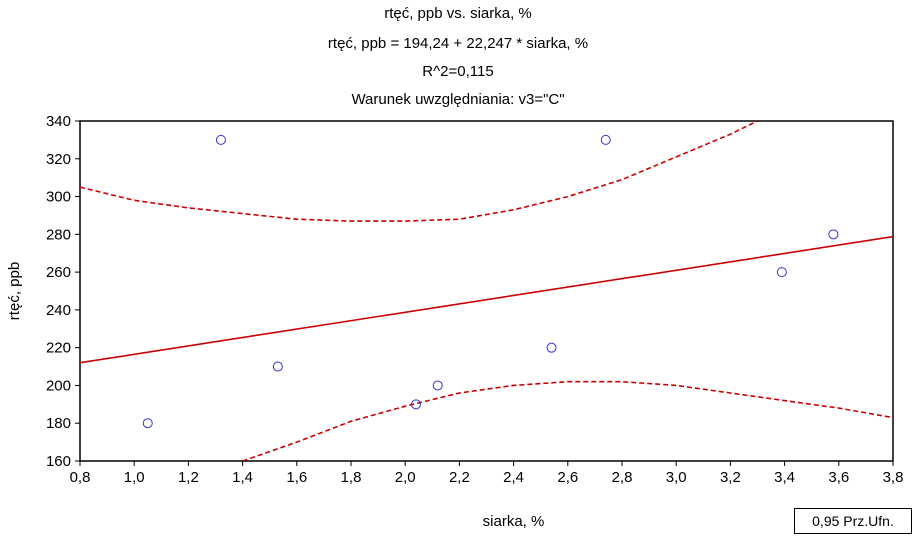 The width and height of the screenshot is (916, 537). I want to click on y-axis-label: rtęć, ppb, so click(14, 291).